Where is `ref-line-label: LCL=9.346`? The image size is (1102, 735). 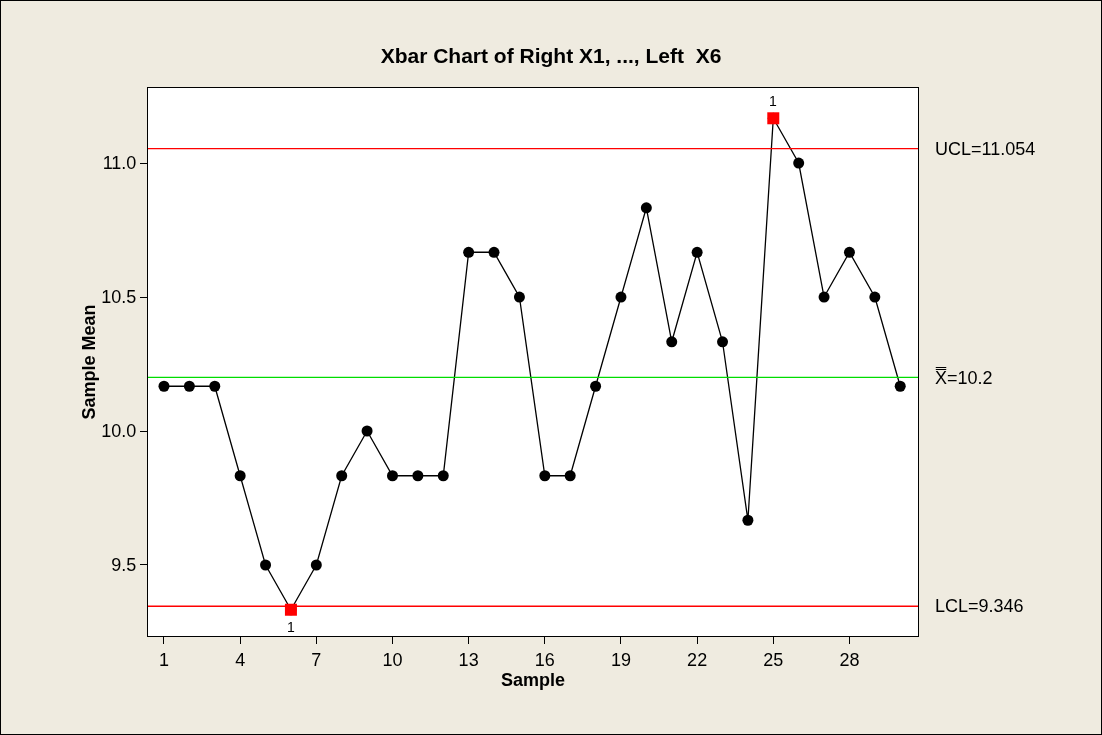 ref-line-label: LCL=9.346 is located at coordinates (979, 606).